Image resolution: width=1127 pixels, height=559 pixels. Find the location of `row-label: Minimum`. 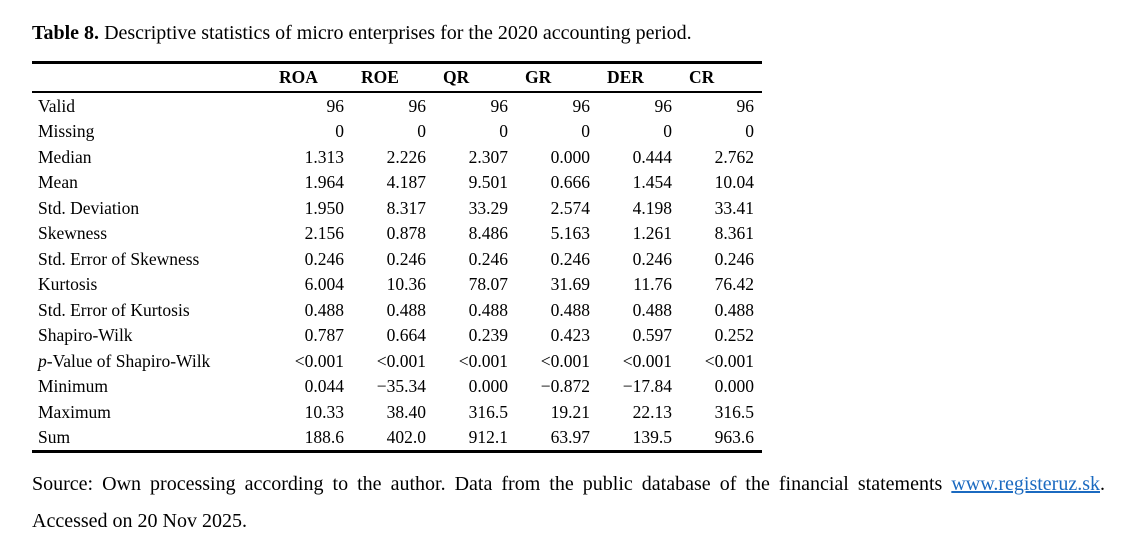

row-label: Minimum is located at coordinates (73, 386).